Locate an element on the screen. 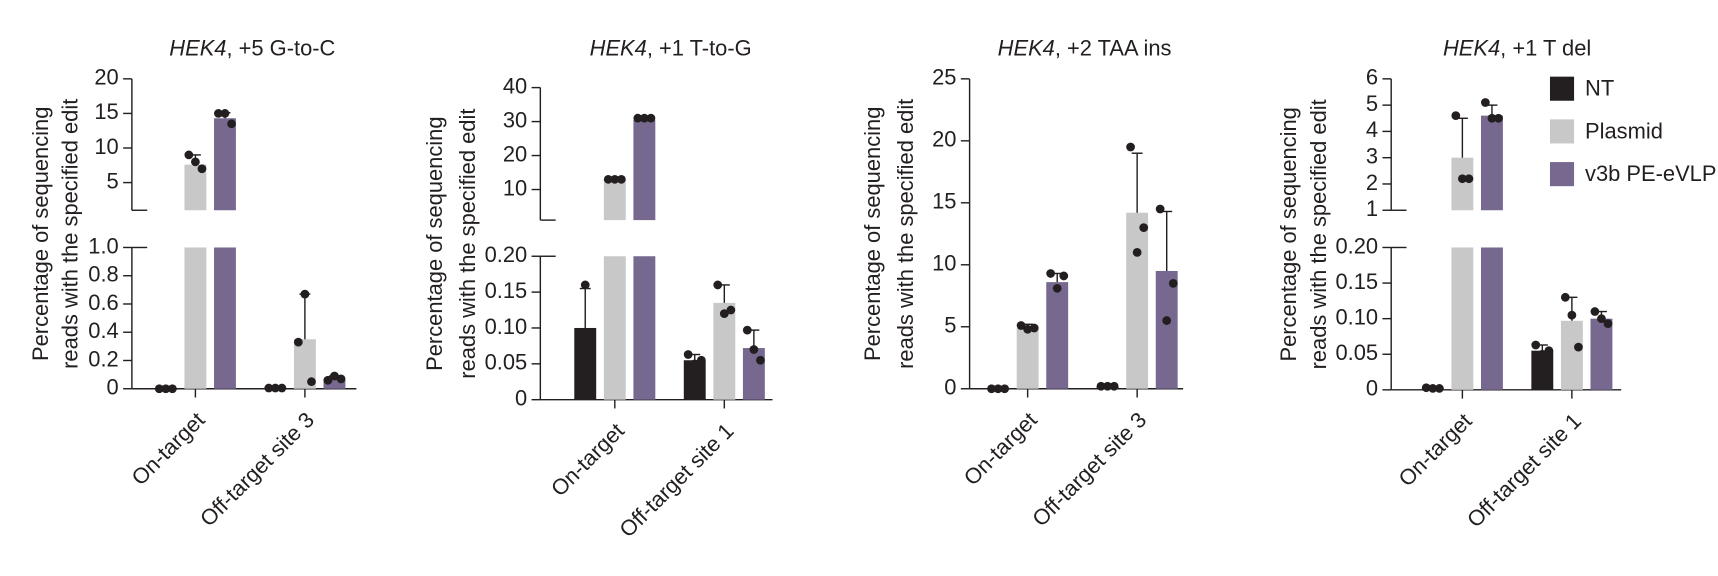 The image size is (1718, 576). legend-label: v3b PE-eVLP is located at coordinates (1650, 173).